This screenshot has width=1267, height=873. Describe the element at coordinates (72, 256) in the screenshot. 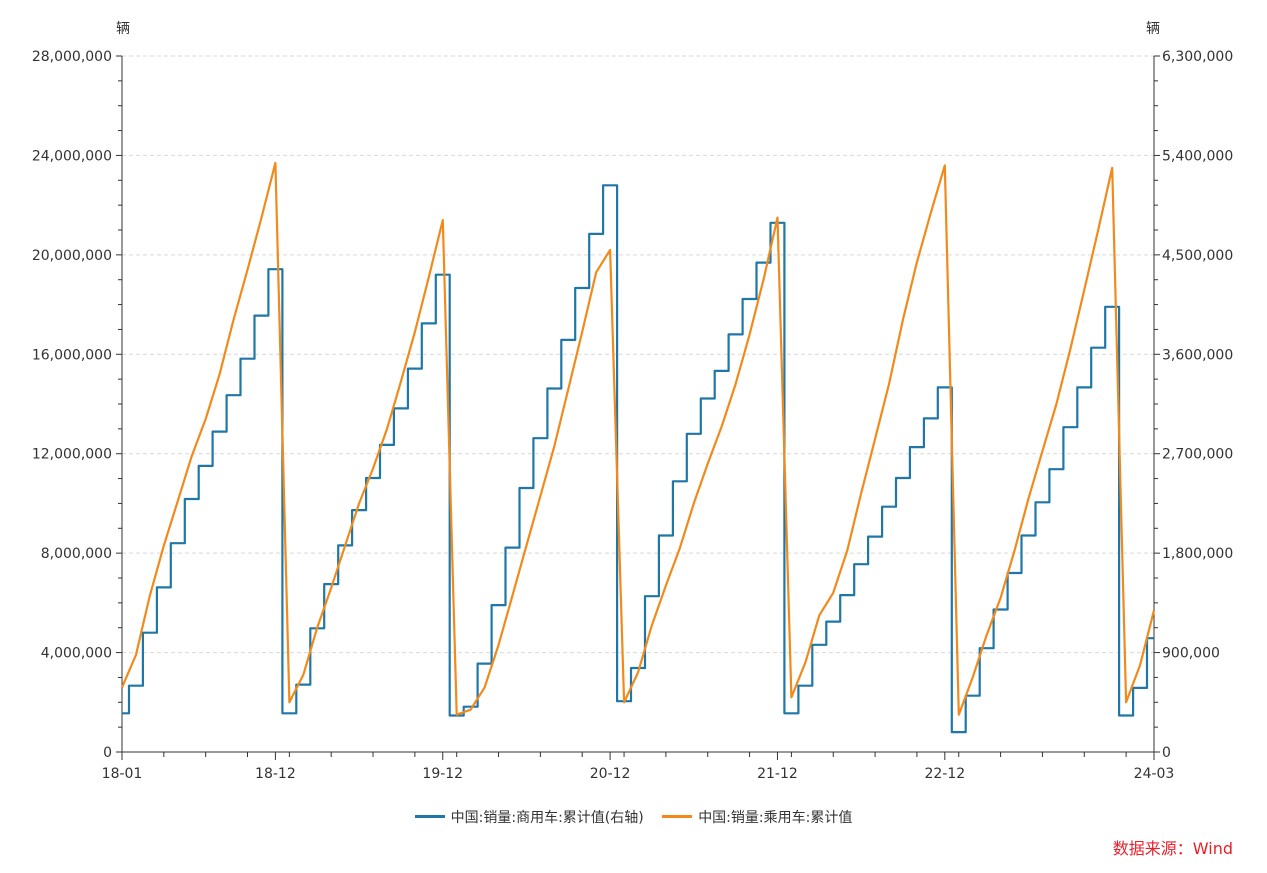

I see `left-tick-label: 20,000,000` at that location.